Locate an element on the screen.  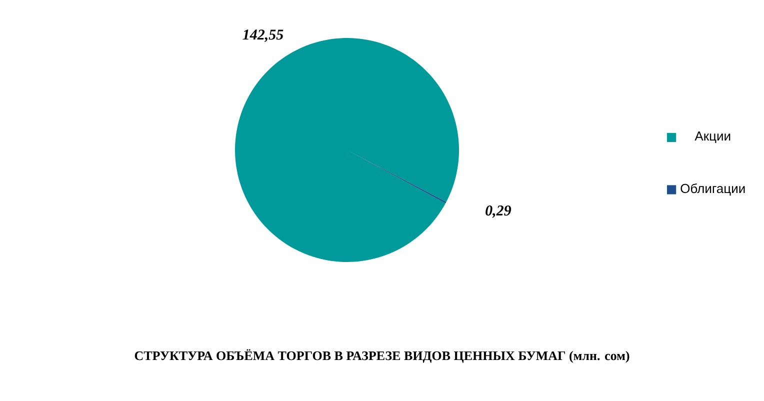
legend-label: Акции is located at coordinates (712, 138).